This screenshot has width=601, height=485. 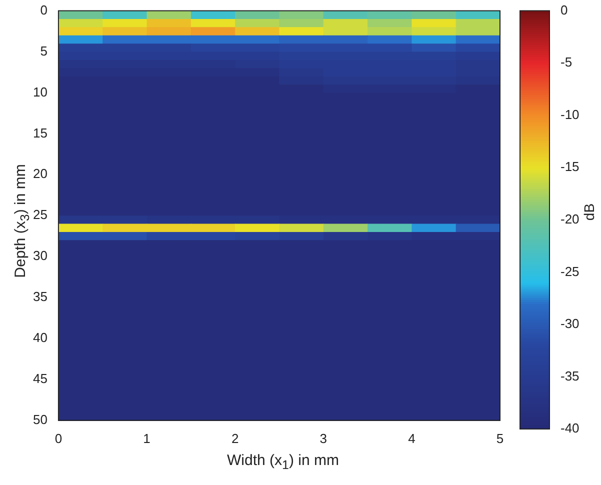 What do you see at coordinates (570, 271) in the screenshot?
I see `color-bar-label: -25` at bounding box center [570, 271].